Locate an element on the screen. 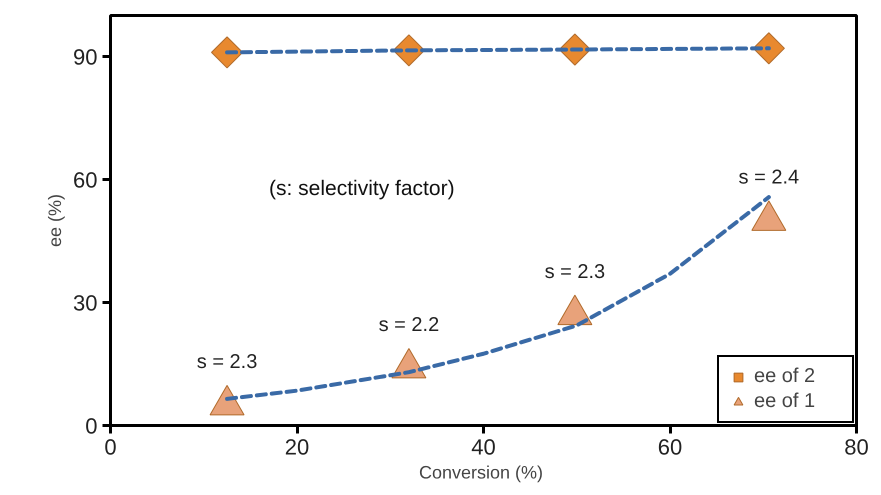 The image size is (881, 495). legend-label: ee of 2 is located at coordinates (785, 376).